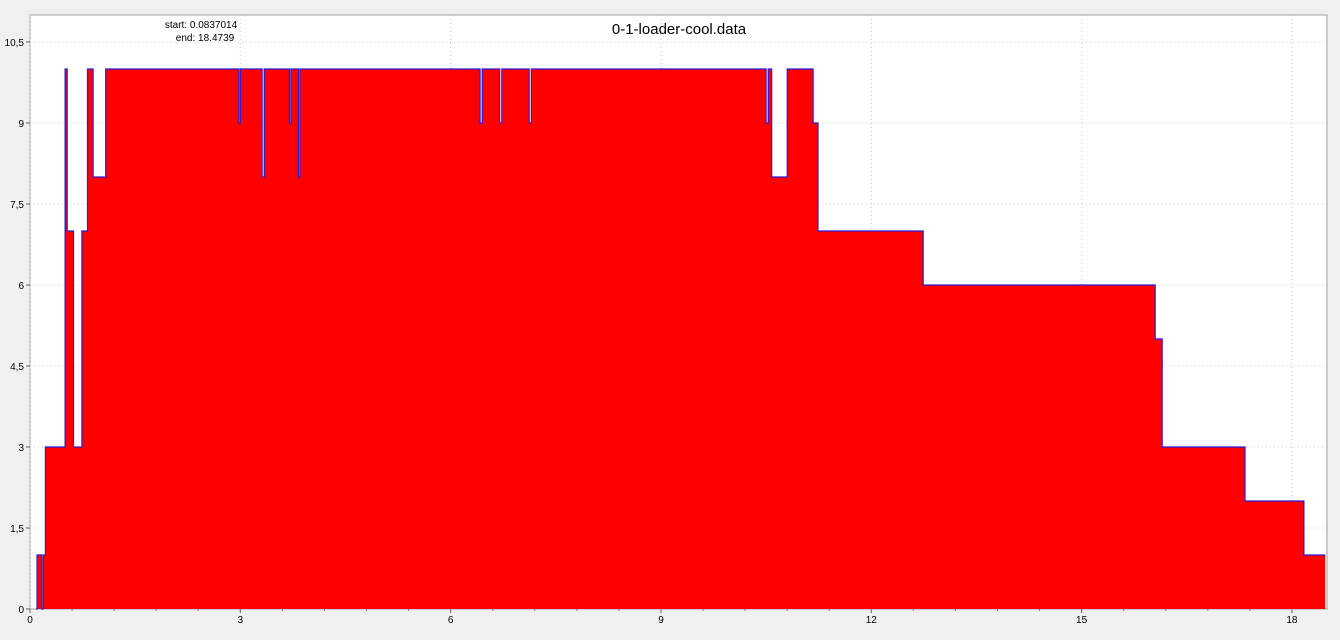 Image resolution: width=1340 pixels, height=640 pixels. Describe the element at coordinates (21, 610) in the screenshot. I see `y-tick-label: 0` at that location.